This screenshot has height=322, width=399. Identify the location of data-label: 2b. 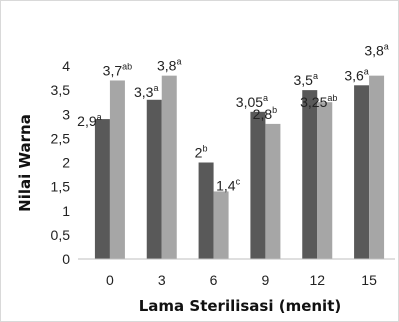
(201, 152).